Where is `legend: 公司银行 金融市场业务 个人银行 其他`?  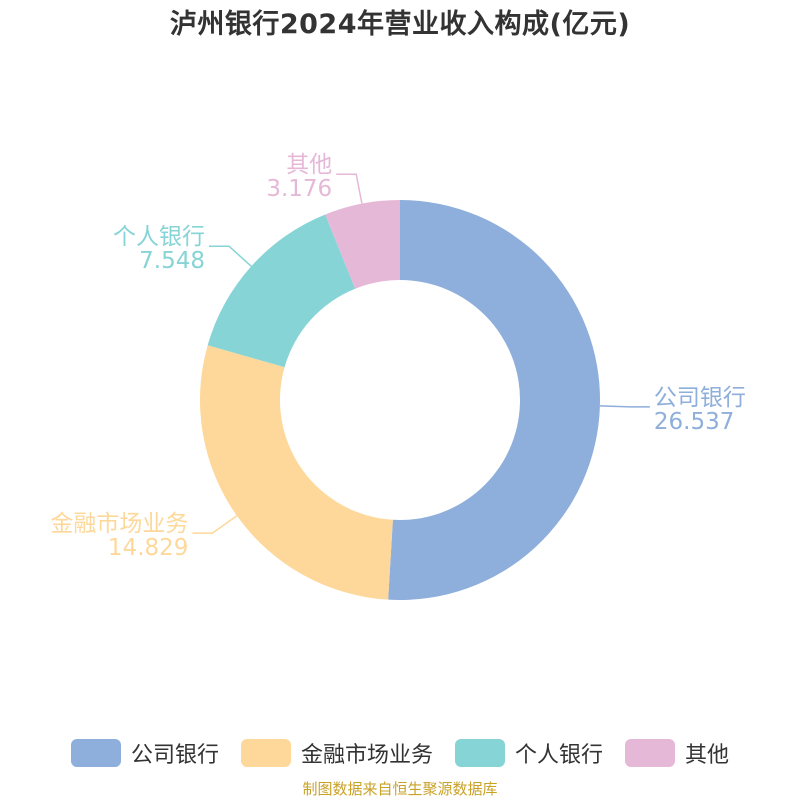
legend: 公司银行 金融市场业务 个人银行 其他 is located at coordinates (400, 753).